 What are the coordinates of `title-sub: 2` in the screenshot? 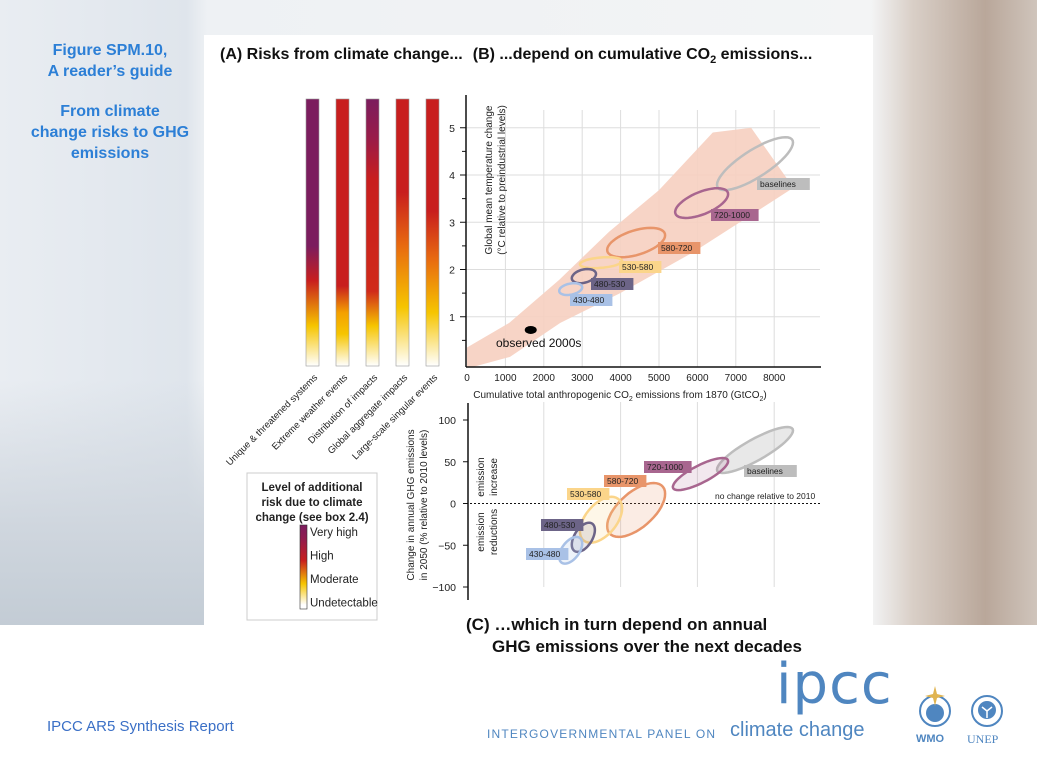 It's located at (713, 60).